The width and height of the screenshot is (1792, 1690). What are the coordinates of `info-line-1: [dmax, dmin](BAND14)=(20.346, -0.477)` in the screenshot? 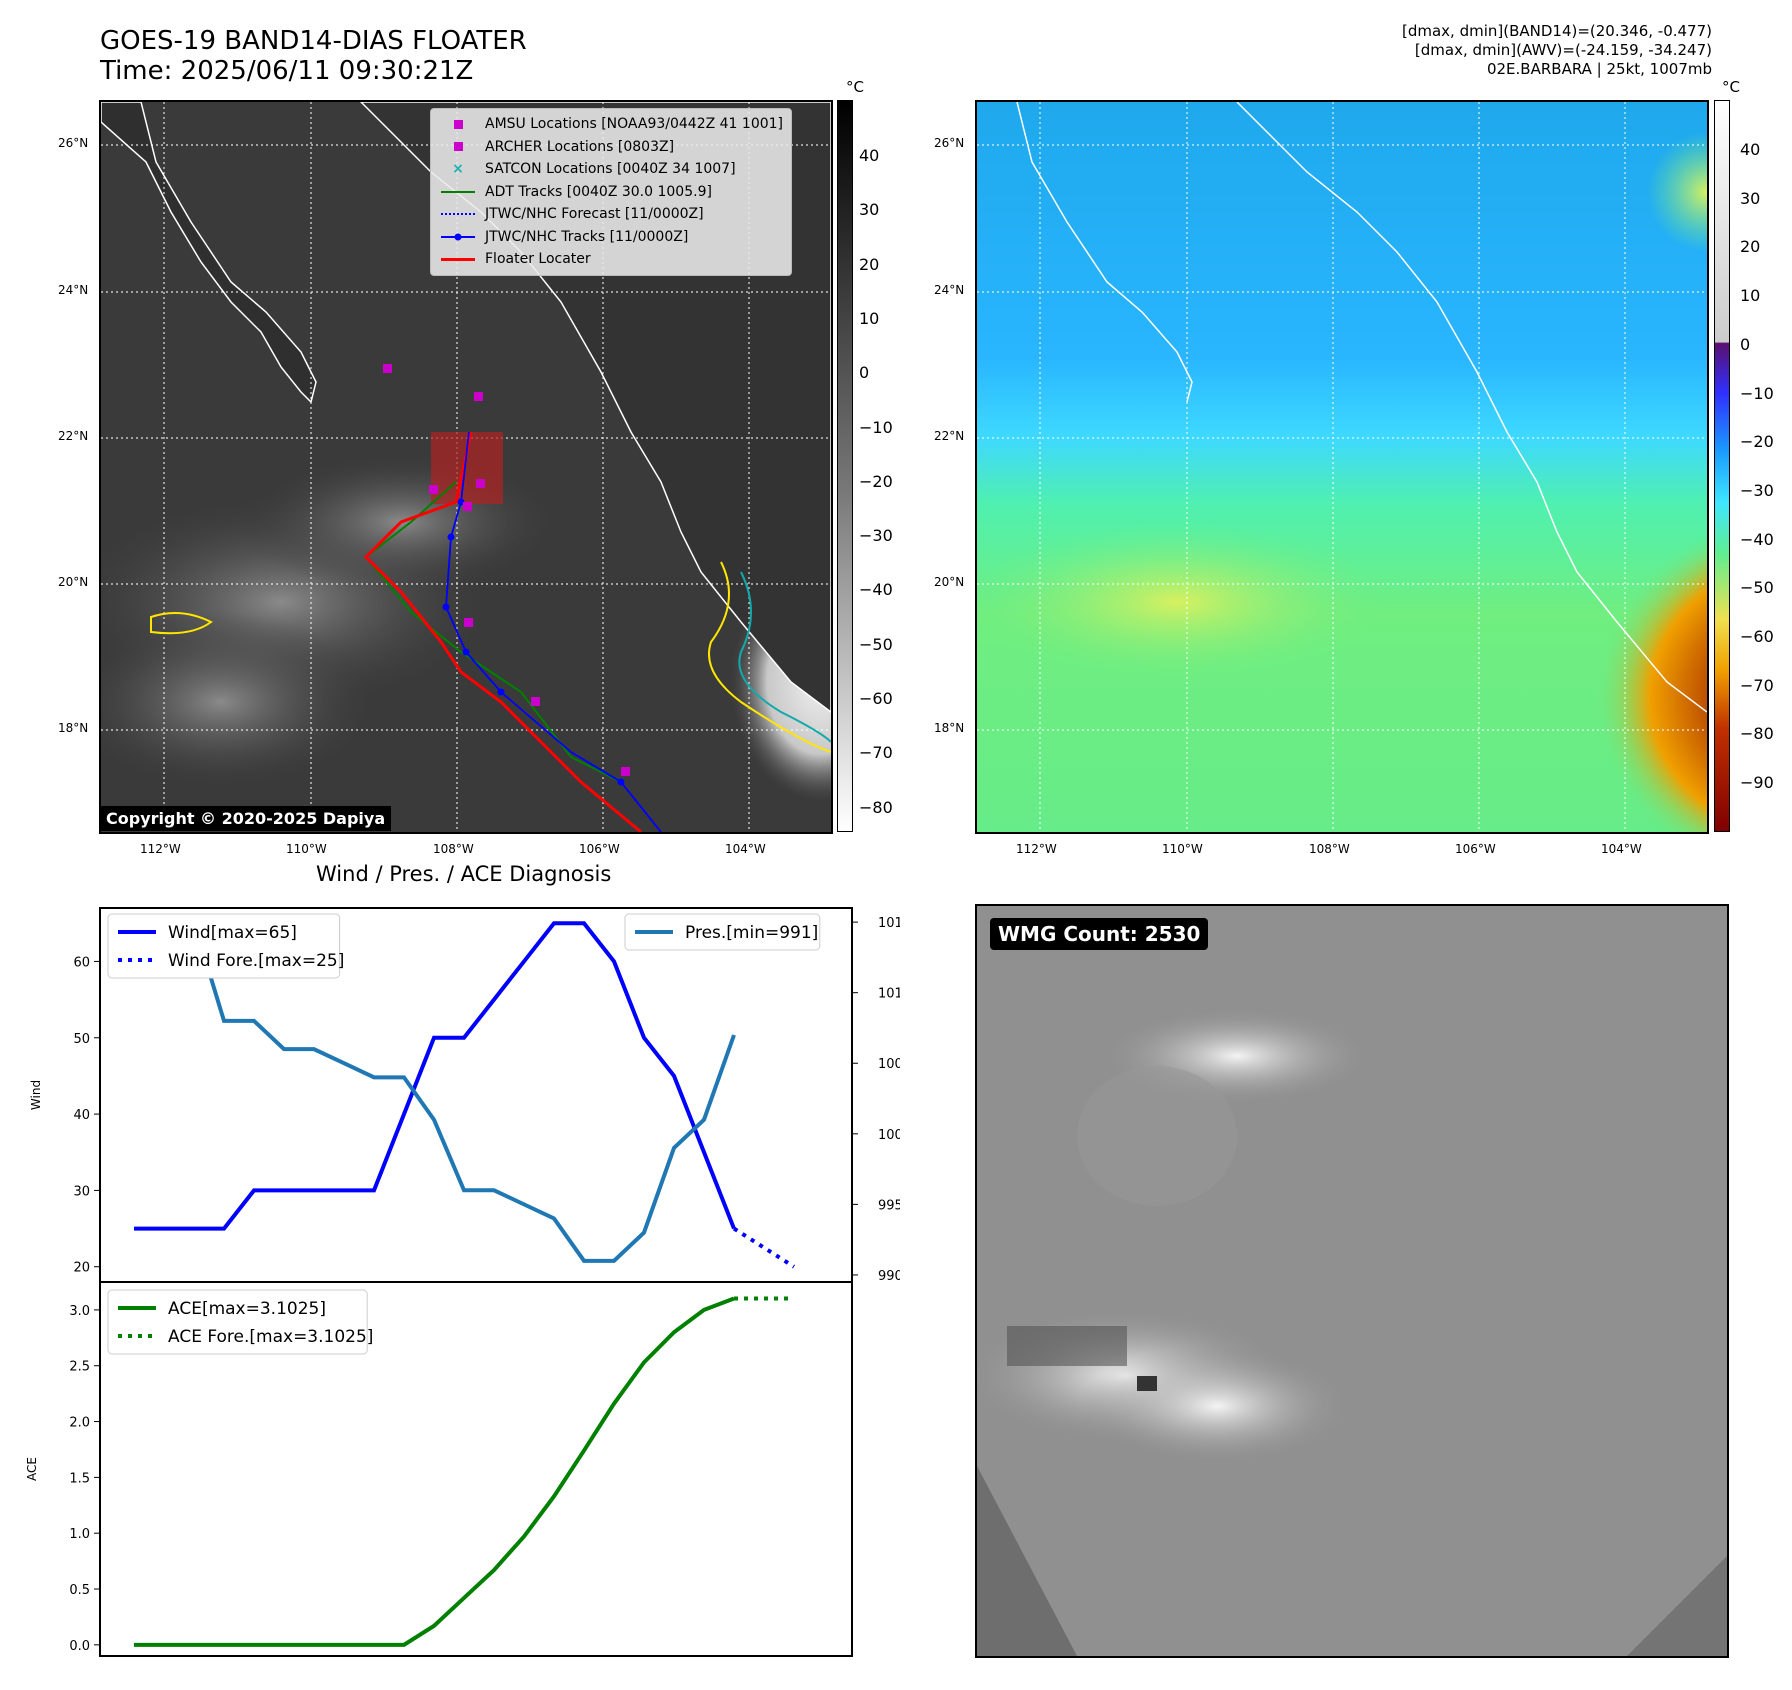 It's located at (1556, 31).